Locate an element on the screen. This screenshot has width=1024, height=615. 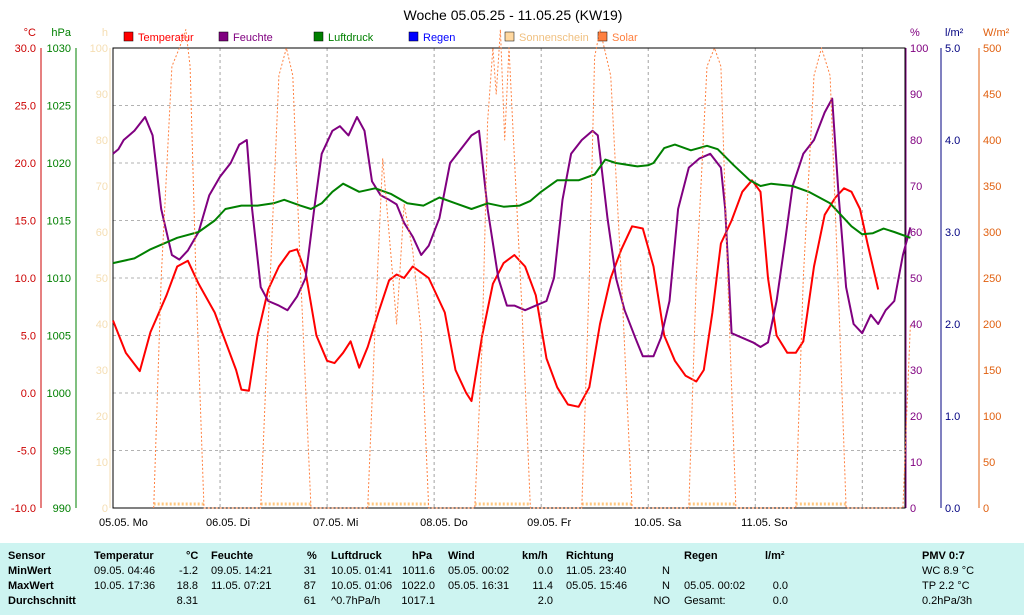
legend-label: Luftdruck is located at coordinates (351, 38).